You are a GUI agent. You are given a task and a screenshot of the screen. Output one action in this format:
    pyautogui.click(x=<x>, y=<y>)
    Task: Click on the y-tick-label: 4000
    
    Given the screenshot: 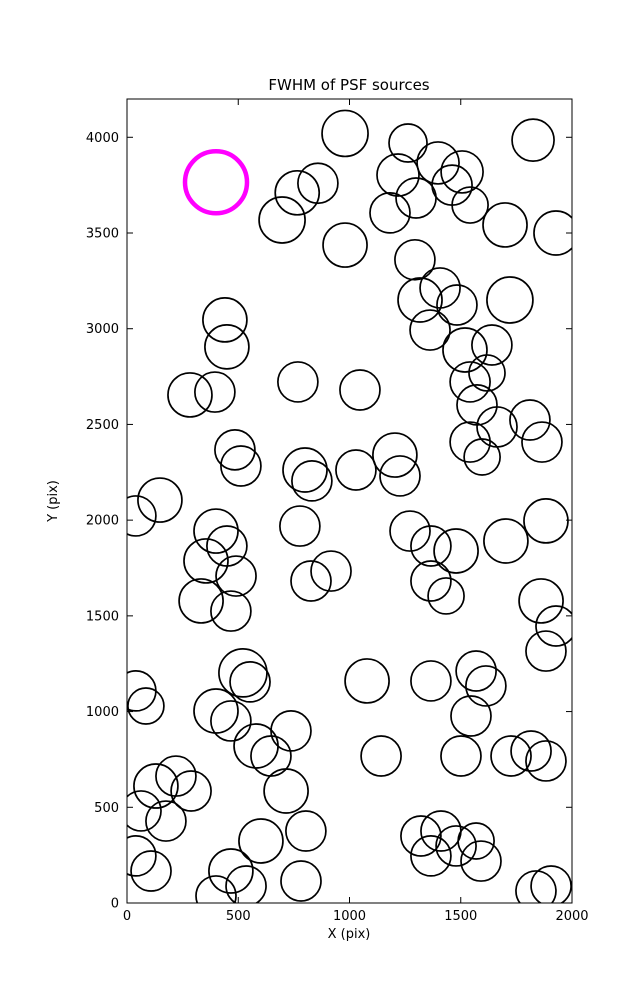 What is the action you would take?
    pyautogui.click(x=102, y=138)
    